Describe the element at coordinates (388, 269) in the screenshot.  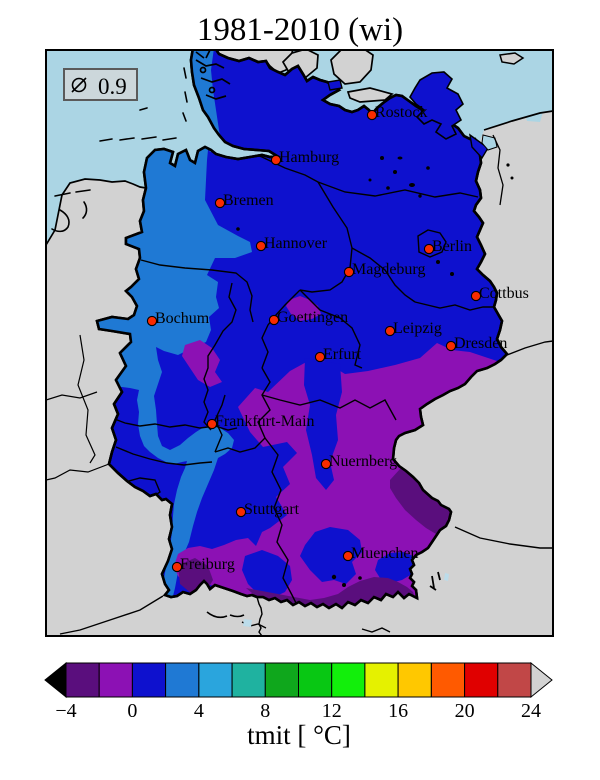
I see `svg-text: Magdeburg` at that location.